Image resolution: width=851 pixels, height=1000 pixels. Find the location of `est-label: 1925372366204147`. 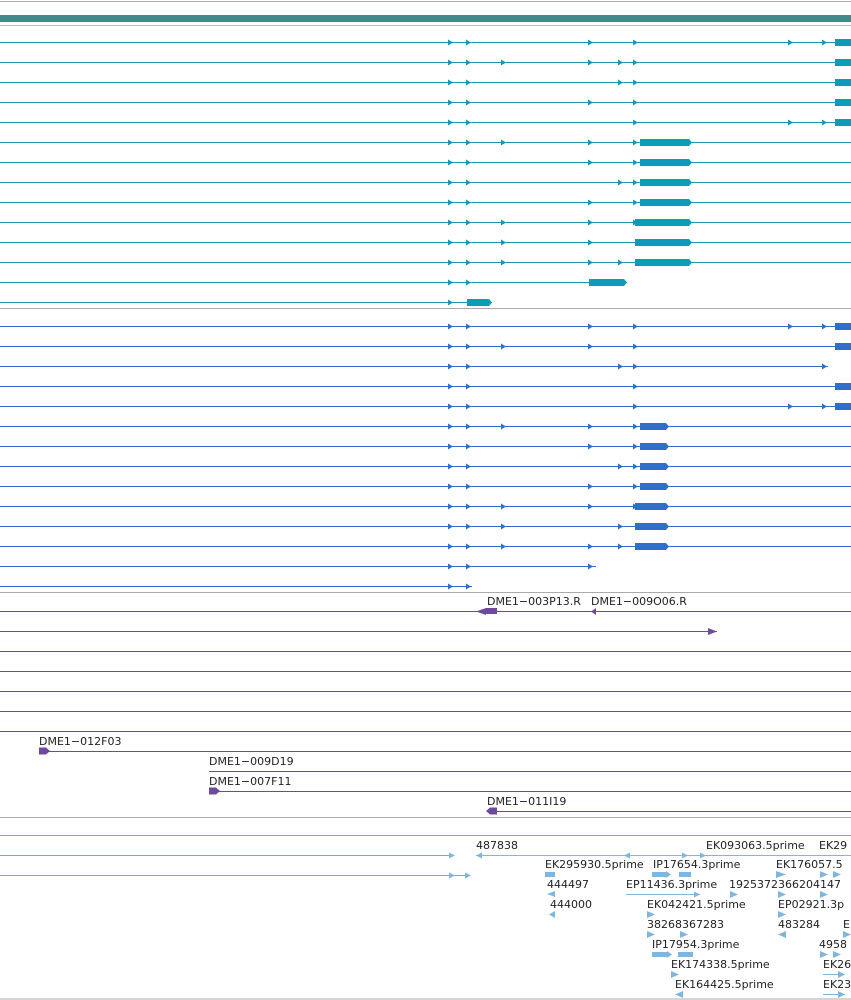

est-label: 1925372366204147 is located at coordinates (785, 884).